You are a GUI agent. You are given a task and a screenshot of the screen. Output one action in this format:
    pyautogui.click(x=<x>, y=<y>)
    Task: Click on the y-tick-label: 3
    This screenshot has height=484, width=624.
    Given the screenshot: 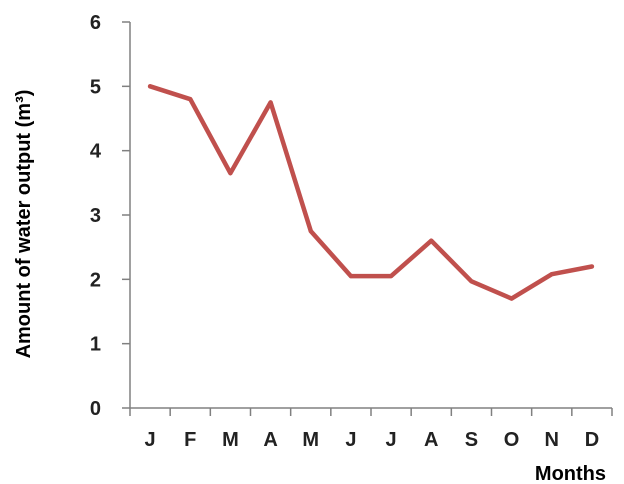 What is the action you would take?
    pyautogui.click(x=95, y=216)
    